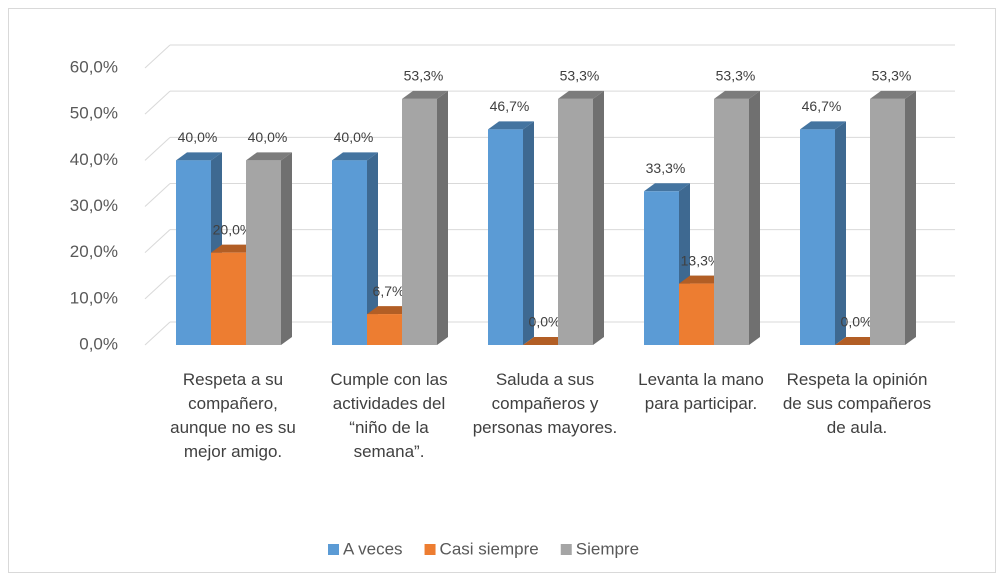  I want to click on y-tick-label: 60,0%, so click(94, 66).